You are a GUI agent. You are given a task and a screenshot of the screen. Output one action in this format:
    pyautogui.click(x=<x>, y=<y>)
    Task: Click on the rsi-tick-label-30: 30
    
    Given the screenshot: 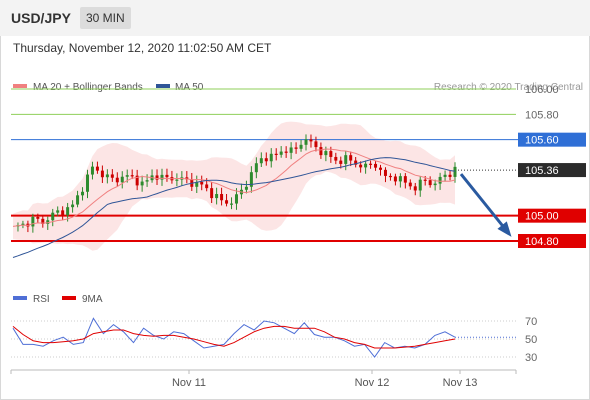 What is the action you would take?
    pyautogui.click(x=531, y=358)
    